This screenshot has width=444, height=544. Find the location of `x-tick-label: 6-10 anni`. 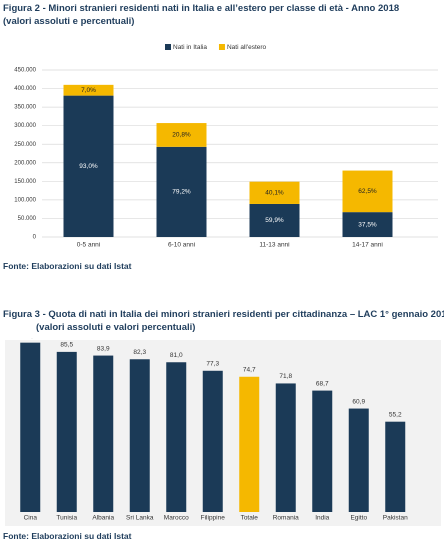

x-tick-label: 6-10 anni is located at coordinates (181, 245).